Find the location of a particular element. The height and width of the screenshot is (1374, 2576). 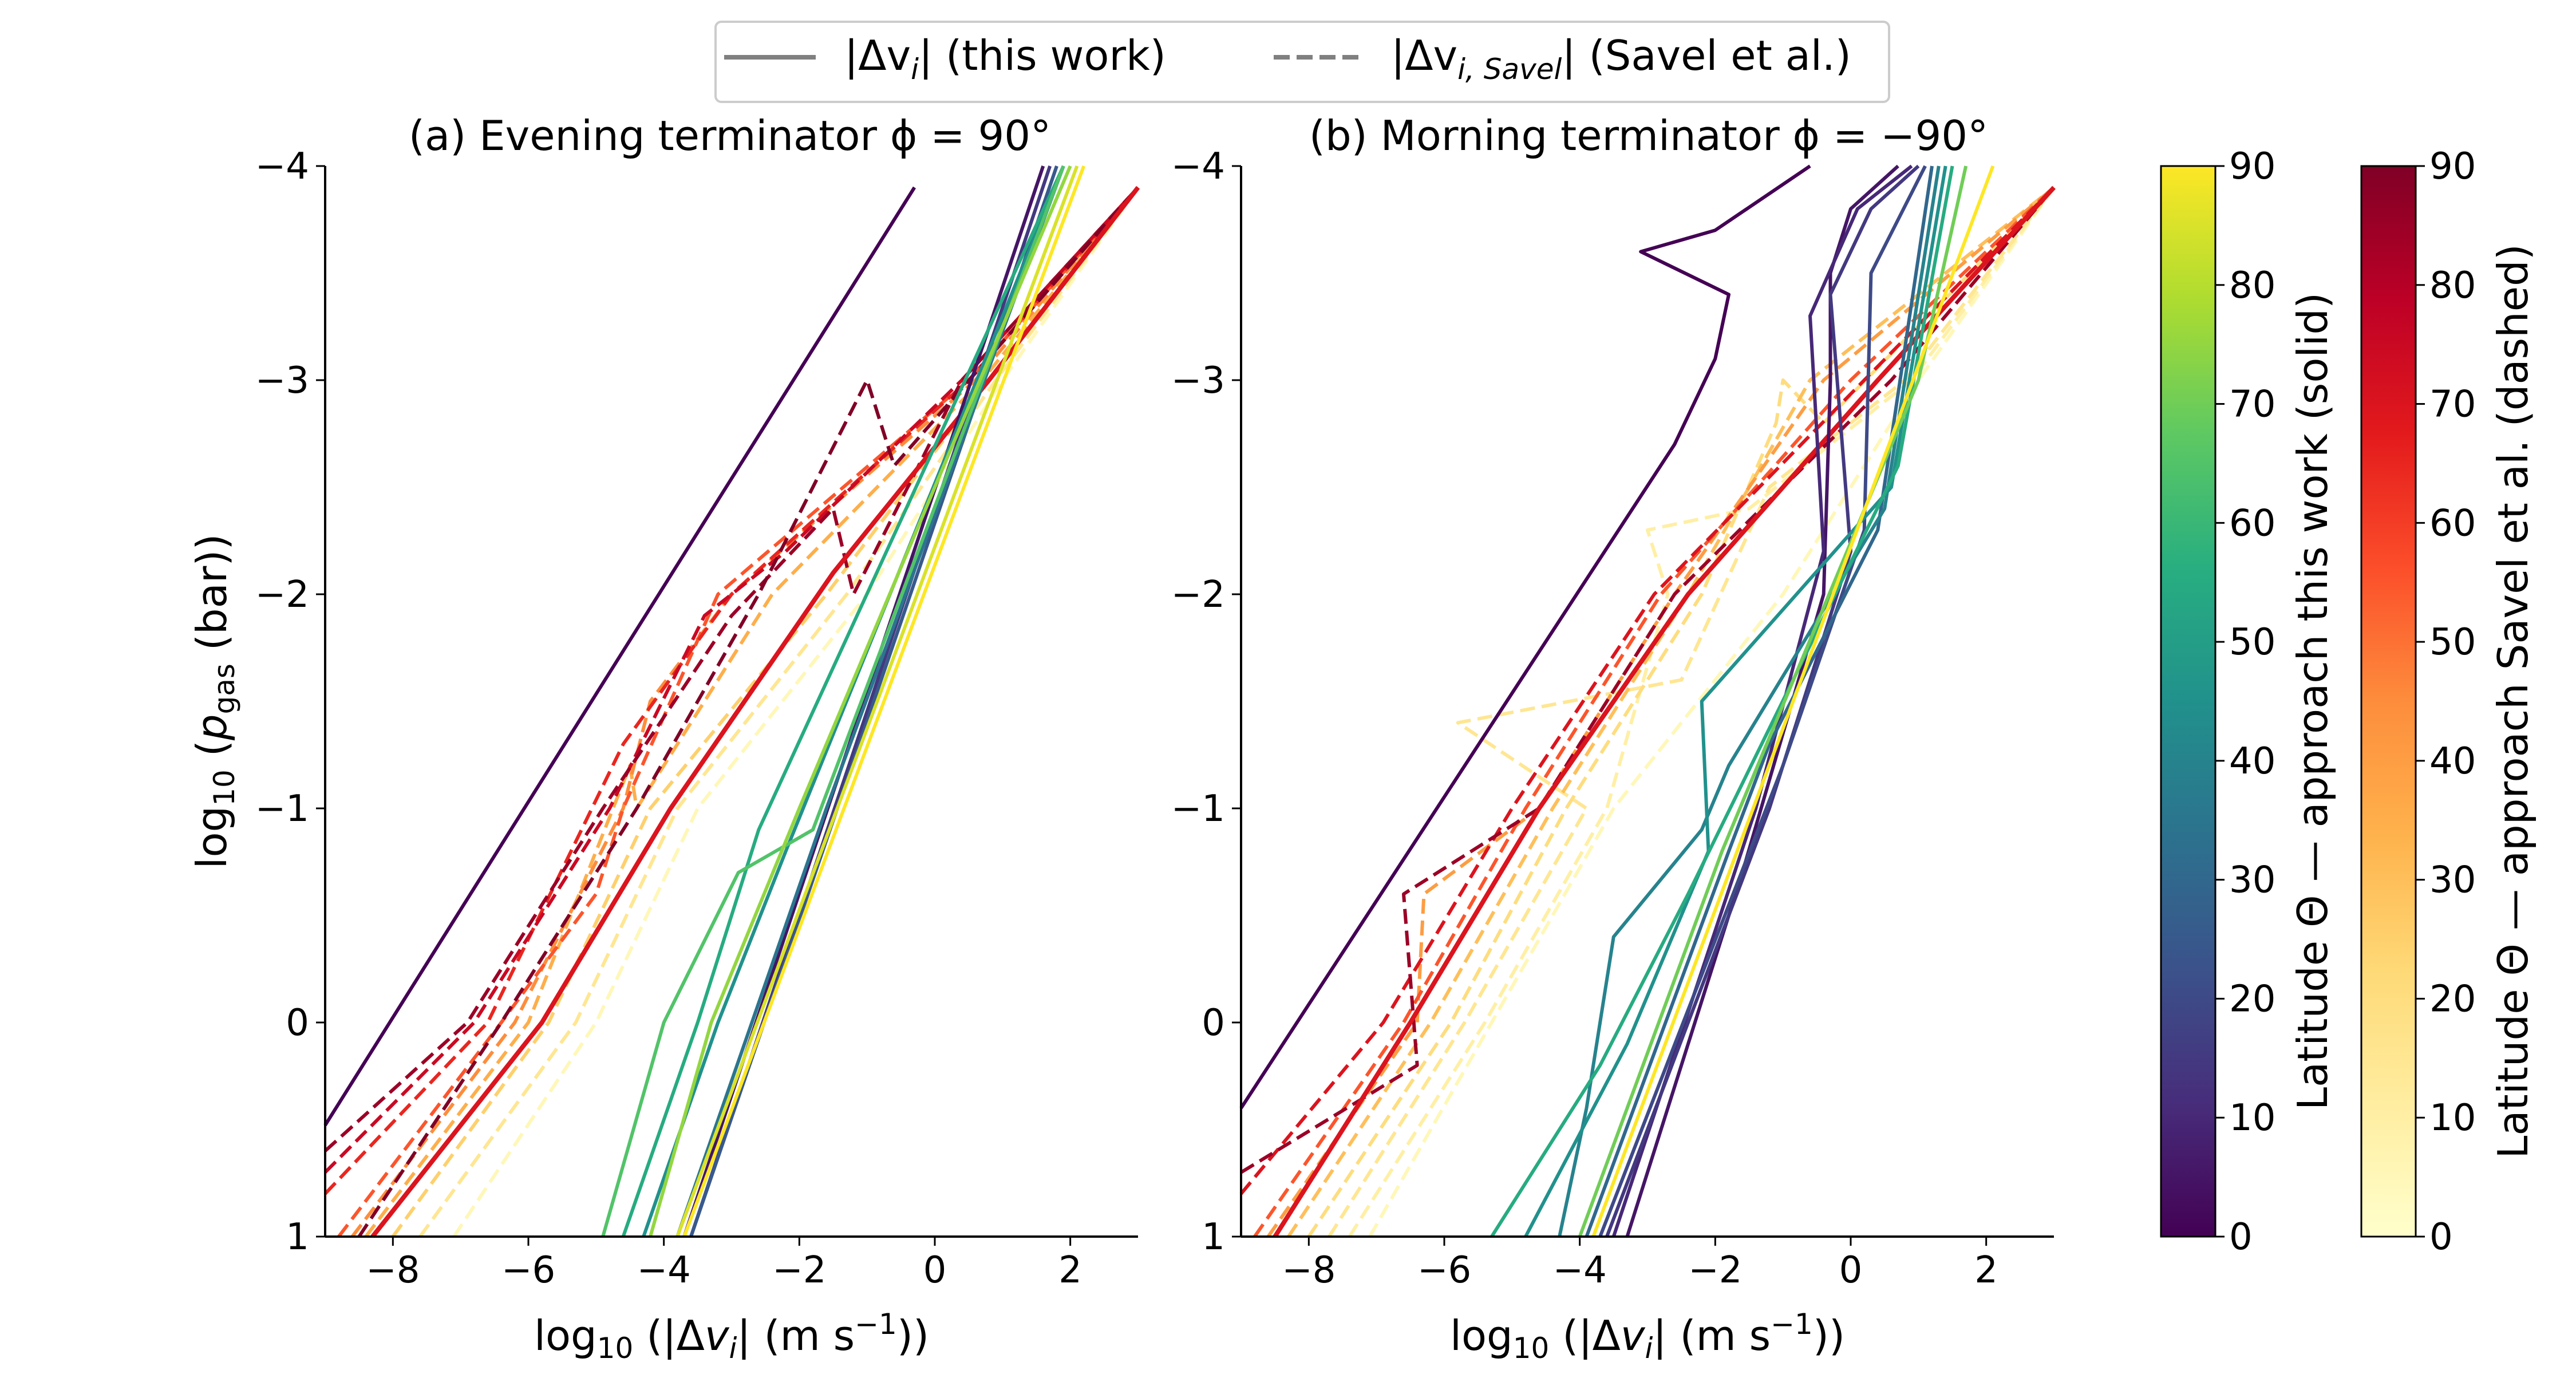

panel-b-ytick-label-2: −1 is located at coordinates (1198, 809).